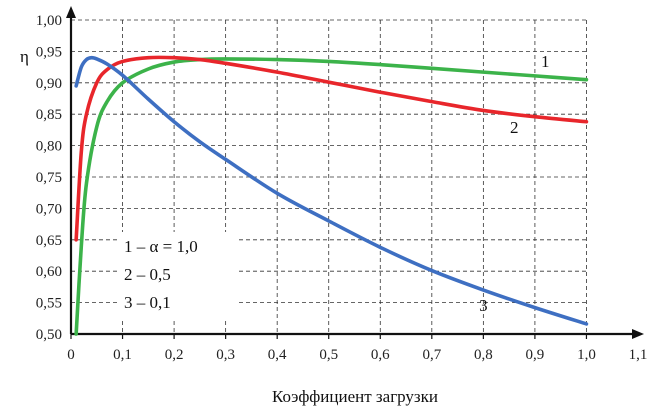 The width and height of the screenshot is (653, 411). Describe the element at coordinates (24, 56) in the screenshot. I see `y-axis-label: η` at that location.